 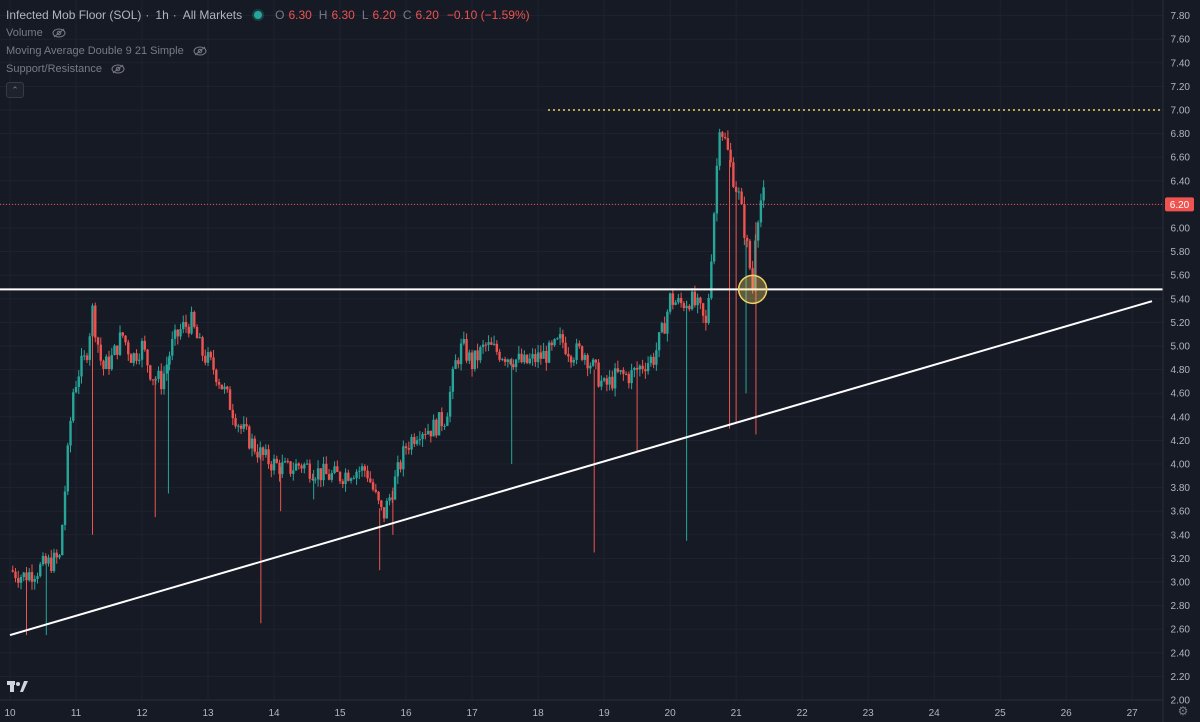 I want to click on y-tick-label: 2.20, so click(x=1181, y=677).